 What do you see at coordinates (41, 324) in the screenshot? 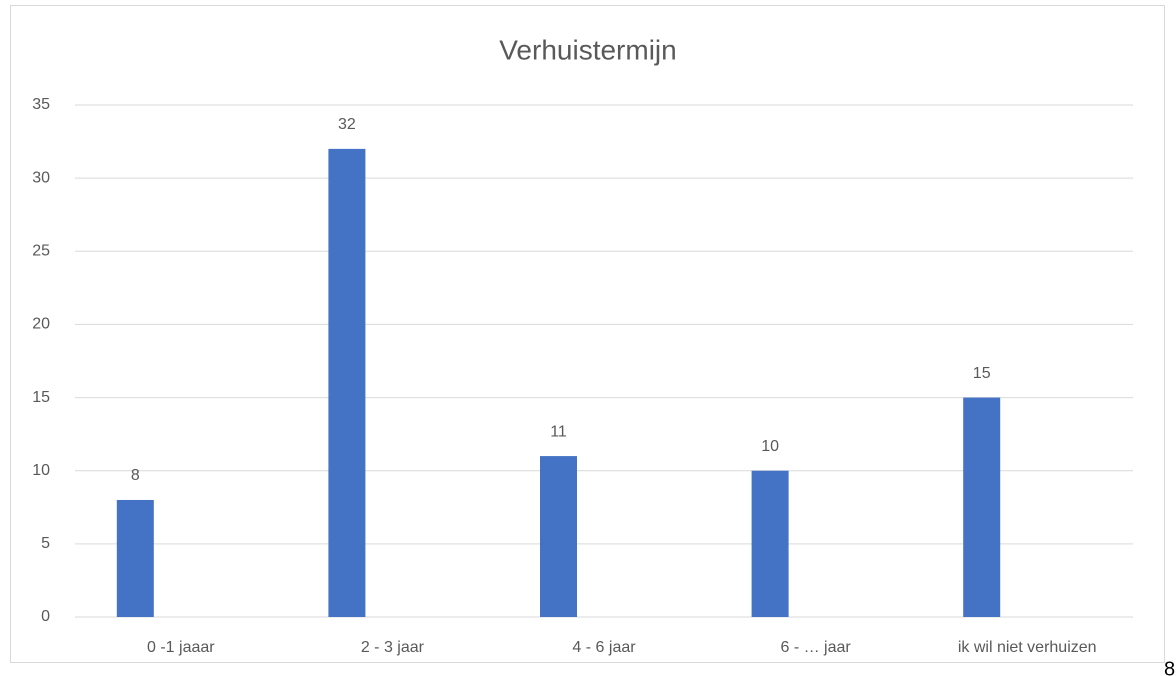
I see `y-tick-label: 20` at bounding box center [41, 324].